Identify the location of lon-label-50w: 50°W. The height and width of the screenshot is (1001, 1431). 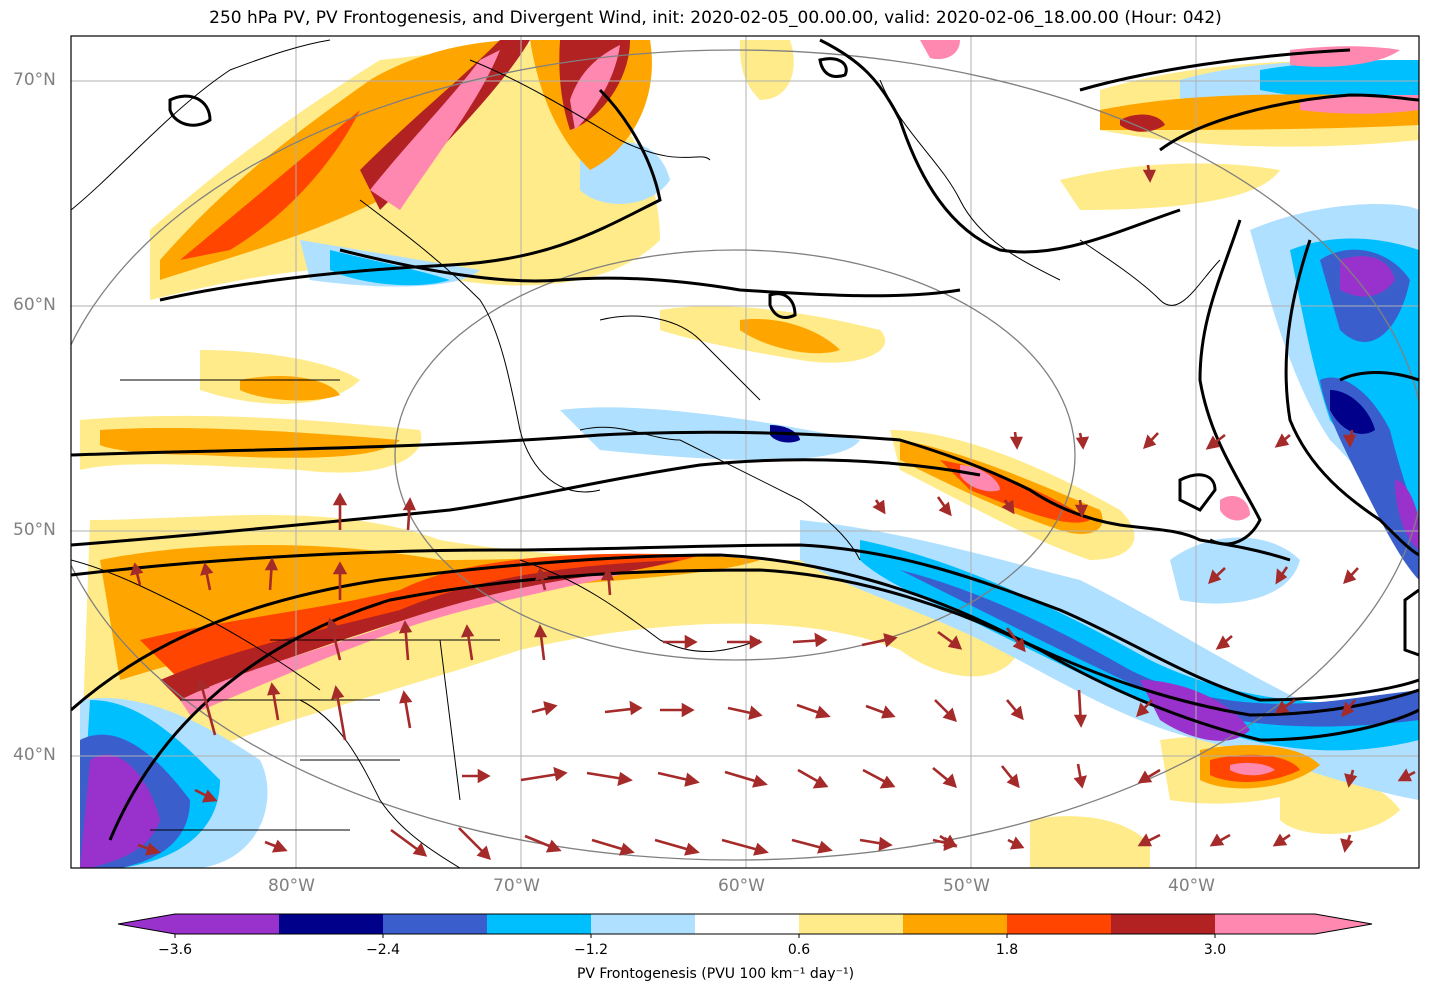
(966, 886).